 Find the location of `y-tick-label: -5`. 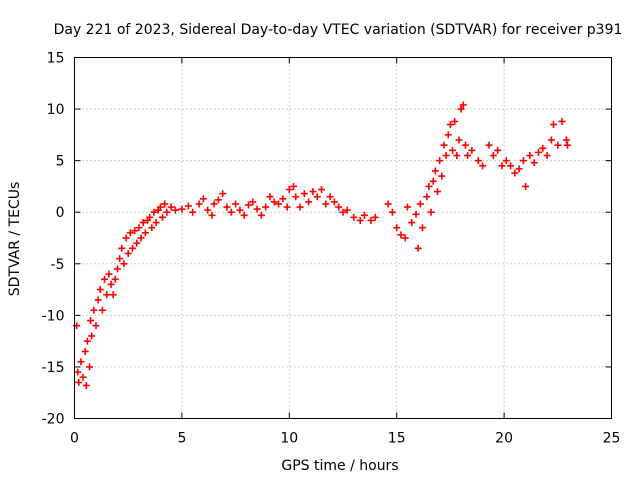

y-tick-label: -5 is located at coordinates (58, 265).